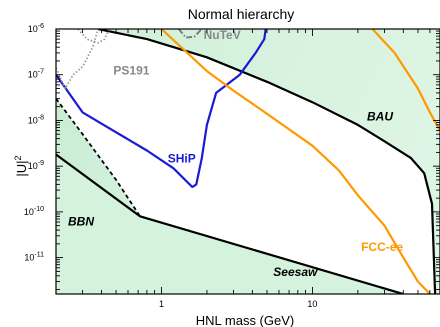 This screenshot has height=327, width=440. Describe the element at coordinates (295, 272) in the screenshot. I see `label-seesaw: Seesaw` at that location.